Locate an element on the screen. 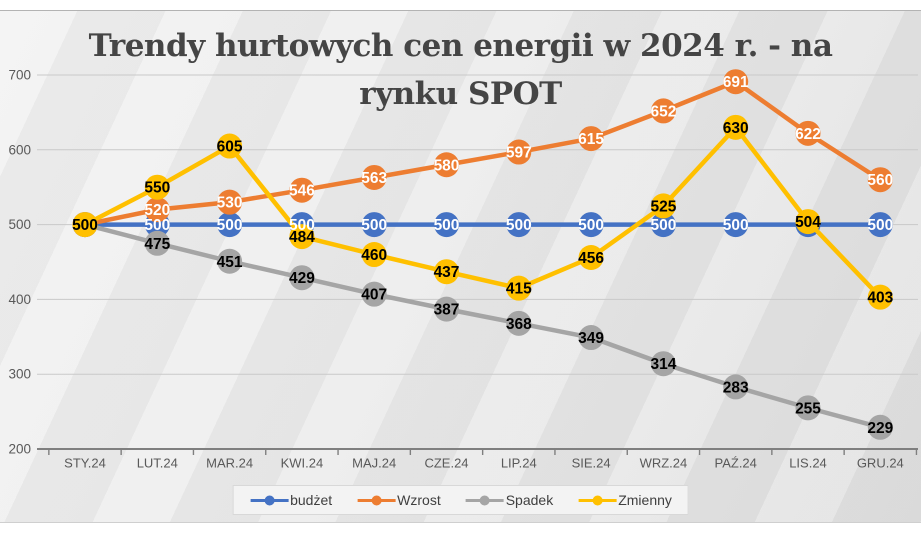 This screenshot has height=537, width=921. y-axis-labels: 200 300 400 500 600 700 is located at coordinates (19, 262).